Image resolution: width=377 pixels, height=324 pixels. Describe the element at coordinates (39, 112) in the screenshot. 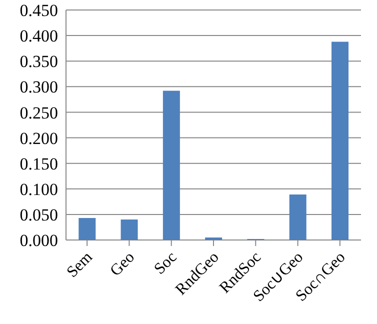

I see `y-tick-label: 0.250` at that location.